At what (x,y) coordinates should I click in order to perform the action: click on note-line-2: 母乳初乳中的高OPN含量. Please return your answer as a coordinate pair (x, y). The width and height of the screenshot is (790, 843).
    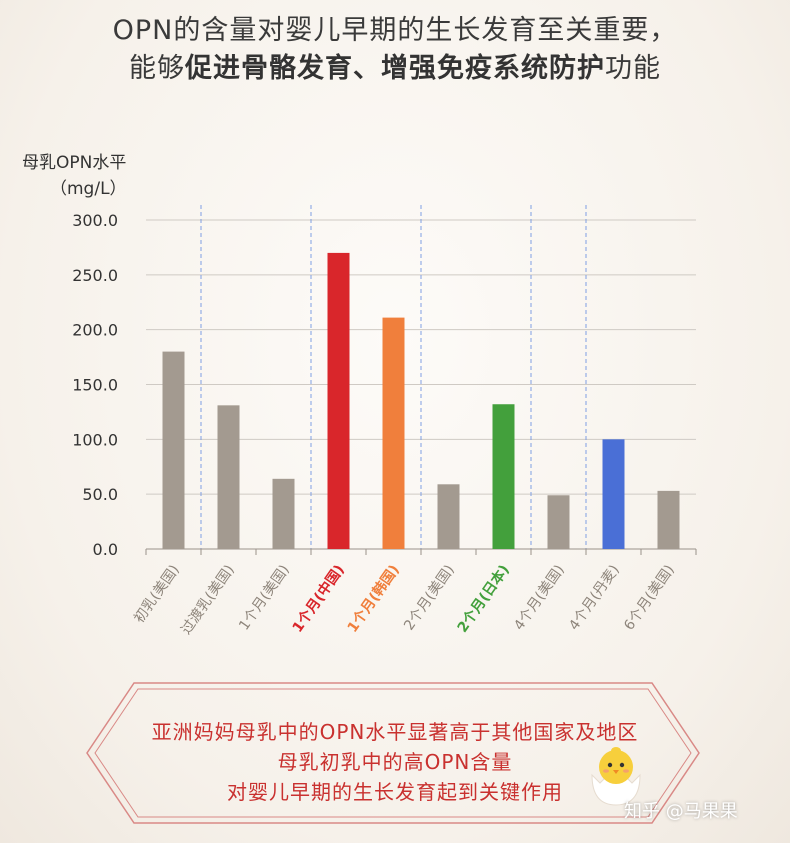
    Looking at the image, I should click on (395, 762).